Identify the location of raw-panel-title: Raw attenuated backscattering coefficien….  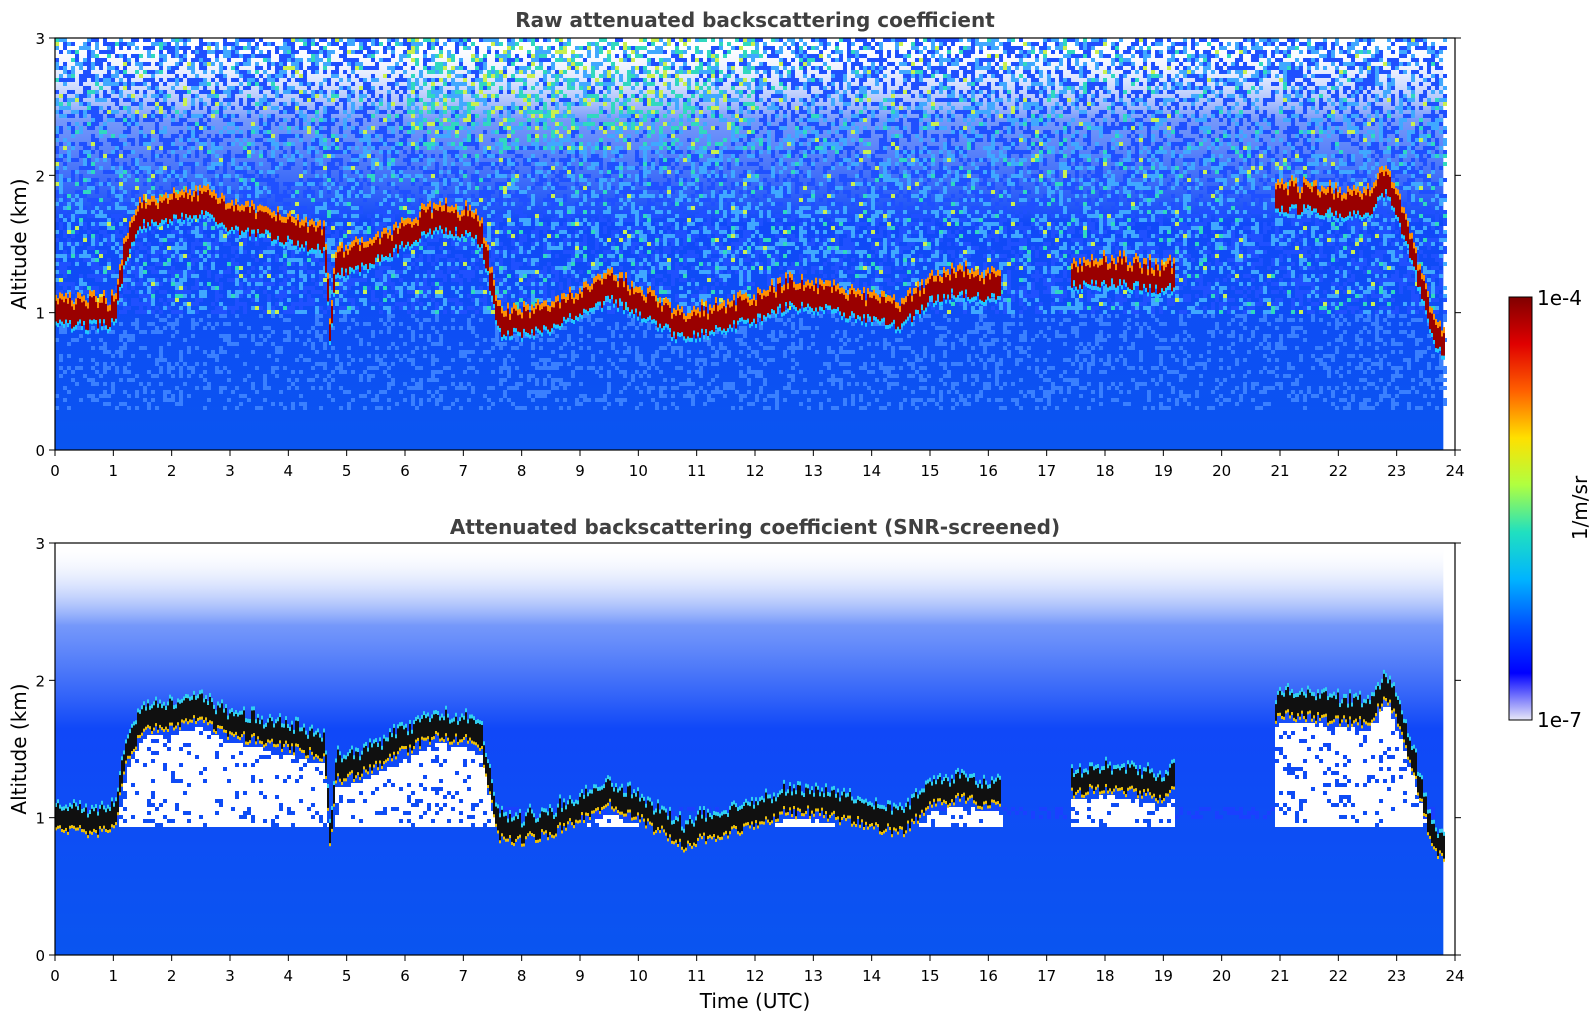
(755, 20).